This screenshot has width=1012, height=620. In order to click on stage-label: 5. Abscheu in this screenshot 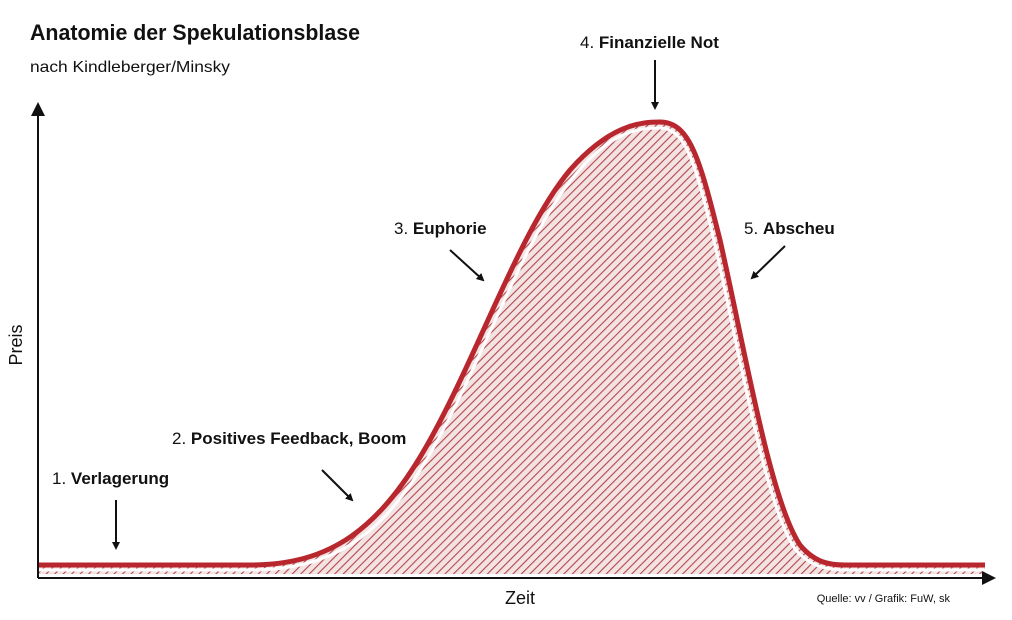, I will do `click(789, 228)`.